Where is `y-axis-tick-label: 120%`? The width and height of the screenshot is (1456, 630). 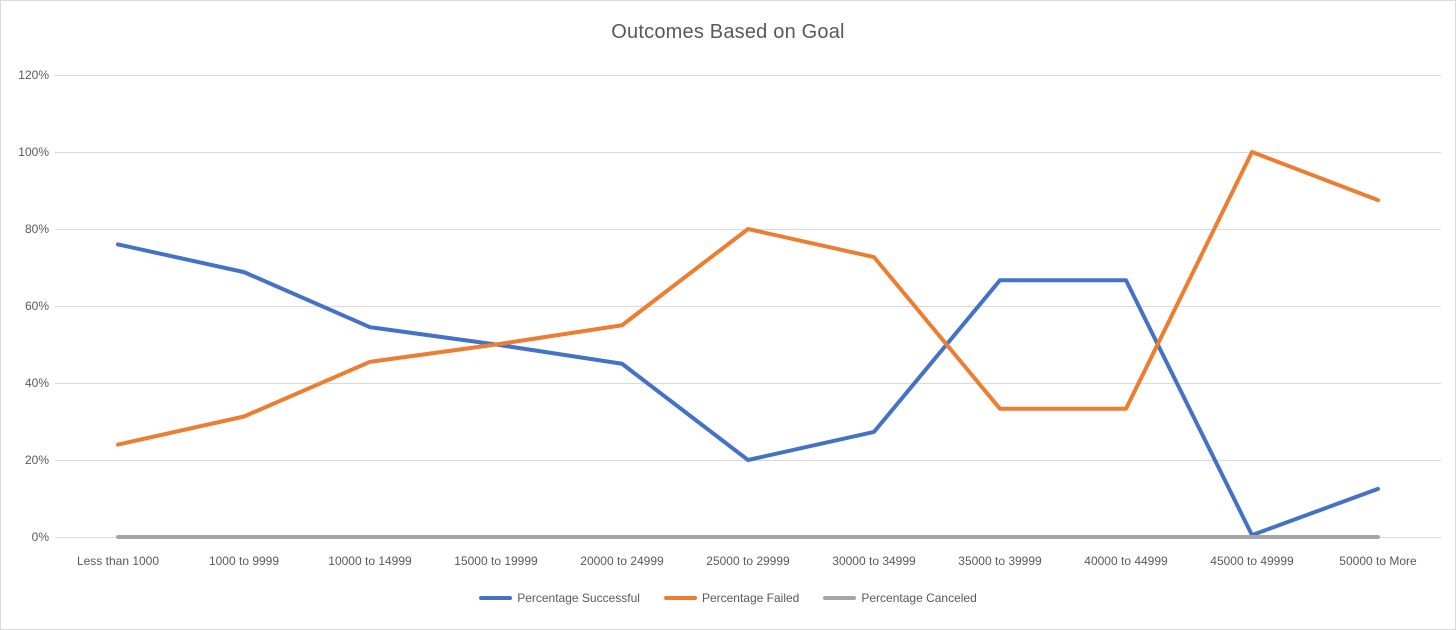
y-axis-tick-label: 120% is located at coordinates (33, 75).